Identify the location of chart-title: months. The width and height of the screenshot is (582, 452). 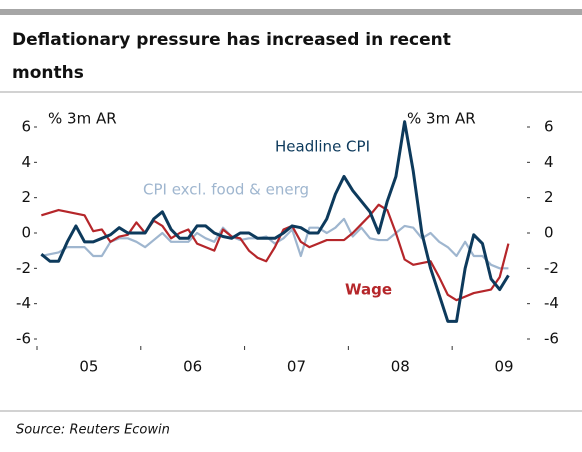
(48, 73).